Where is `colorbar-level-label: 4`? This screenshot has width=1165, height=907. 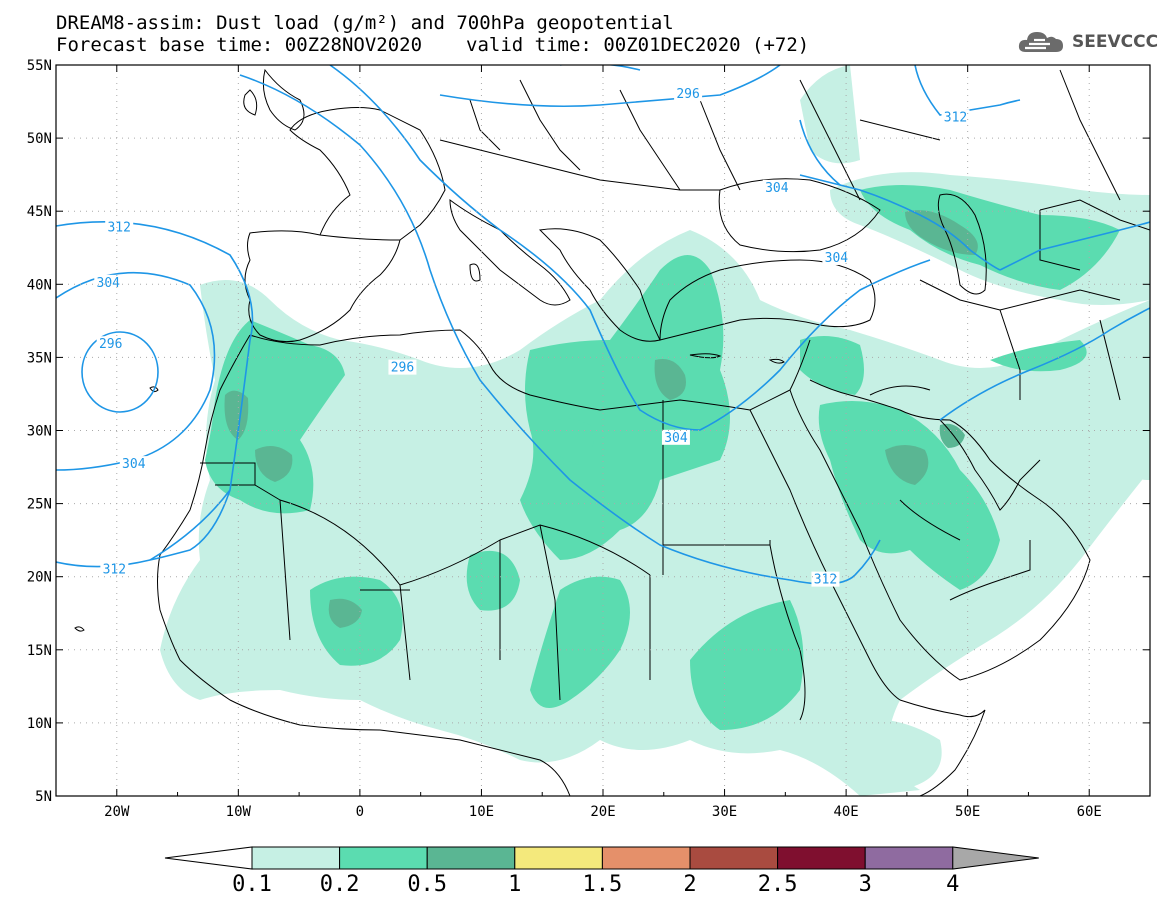
colorbar-level-label: 4 is located at coordinates (952, 884).